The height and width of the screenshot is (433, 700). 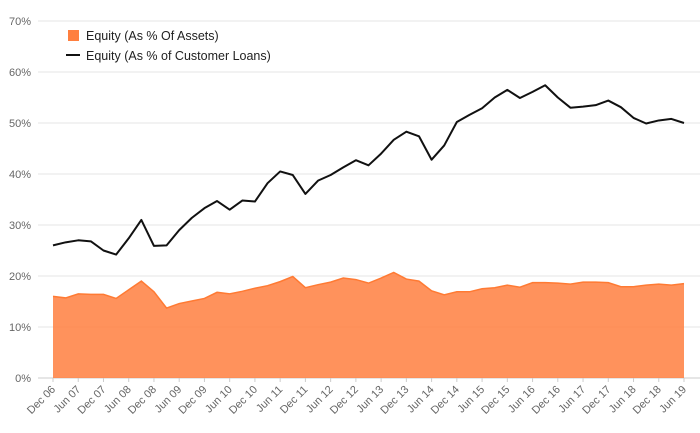 I want to click on x-tick-label: Dec 12, so click(x=344, y=400).